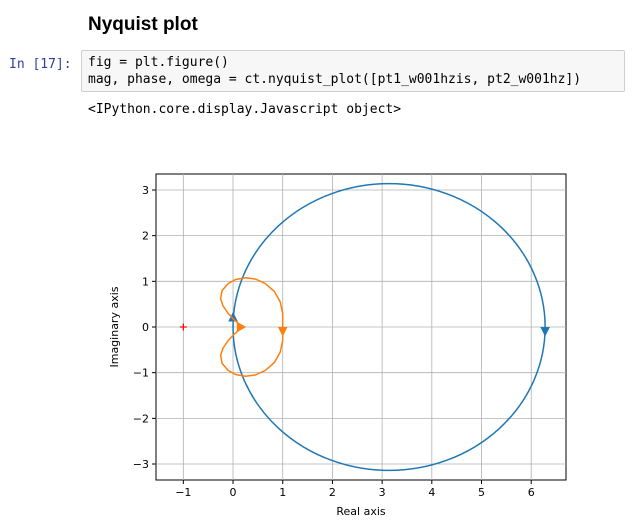 The width and height of the screenshot is (638, 524). Describe the element at coordinates (145, 190) in the screenshot. I see `y-tick-label: 3` at that location.